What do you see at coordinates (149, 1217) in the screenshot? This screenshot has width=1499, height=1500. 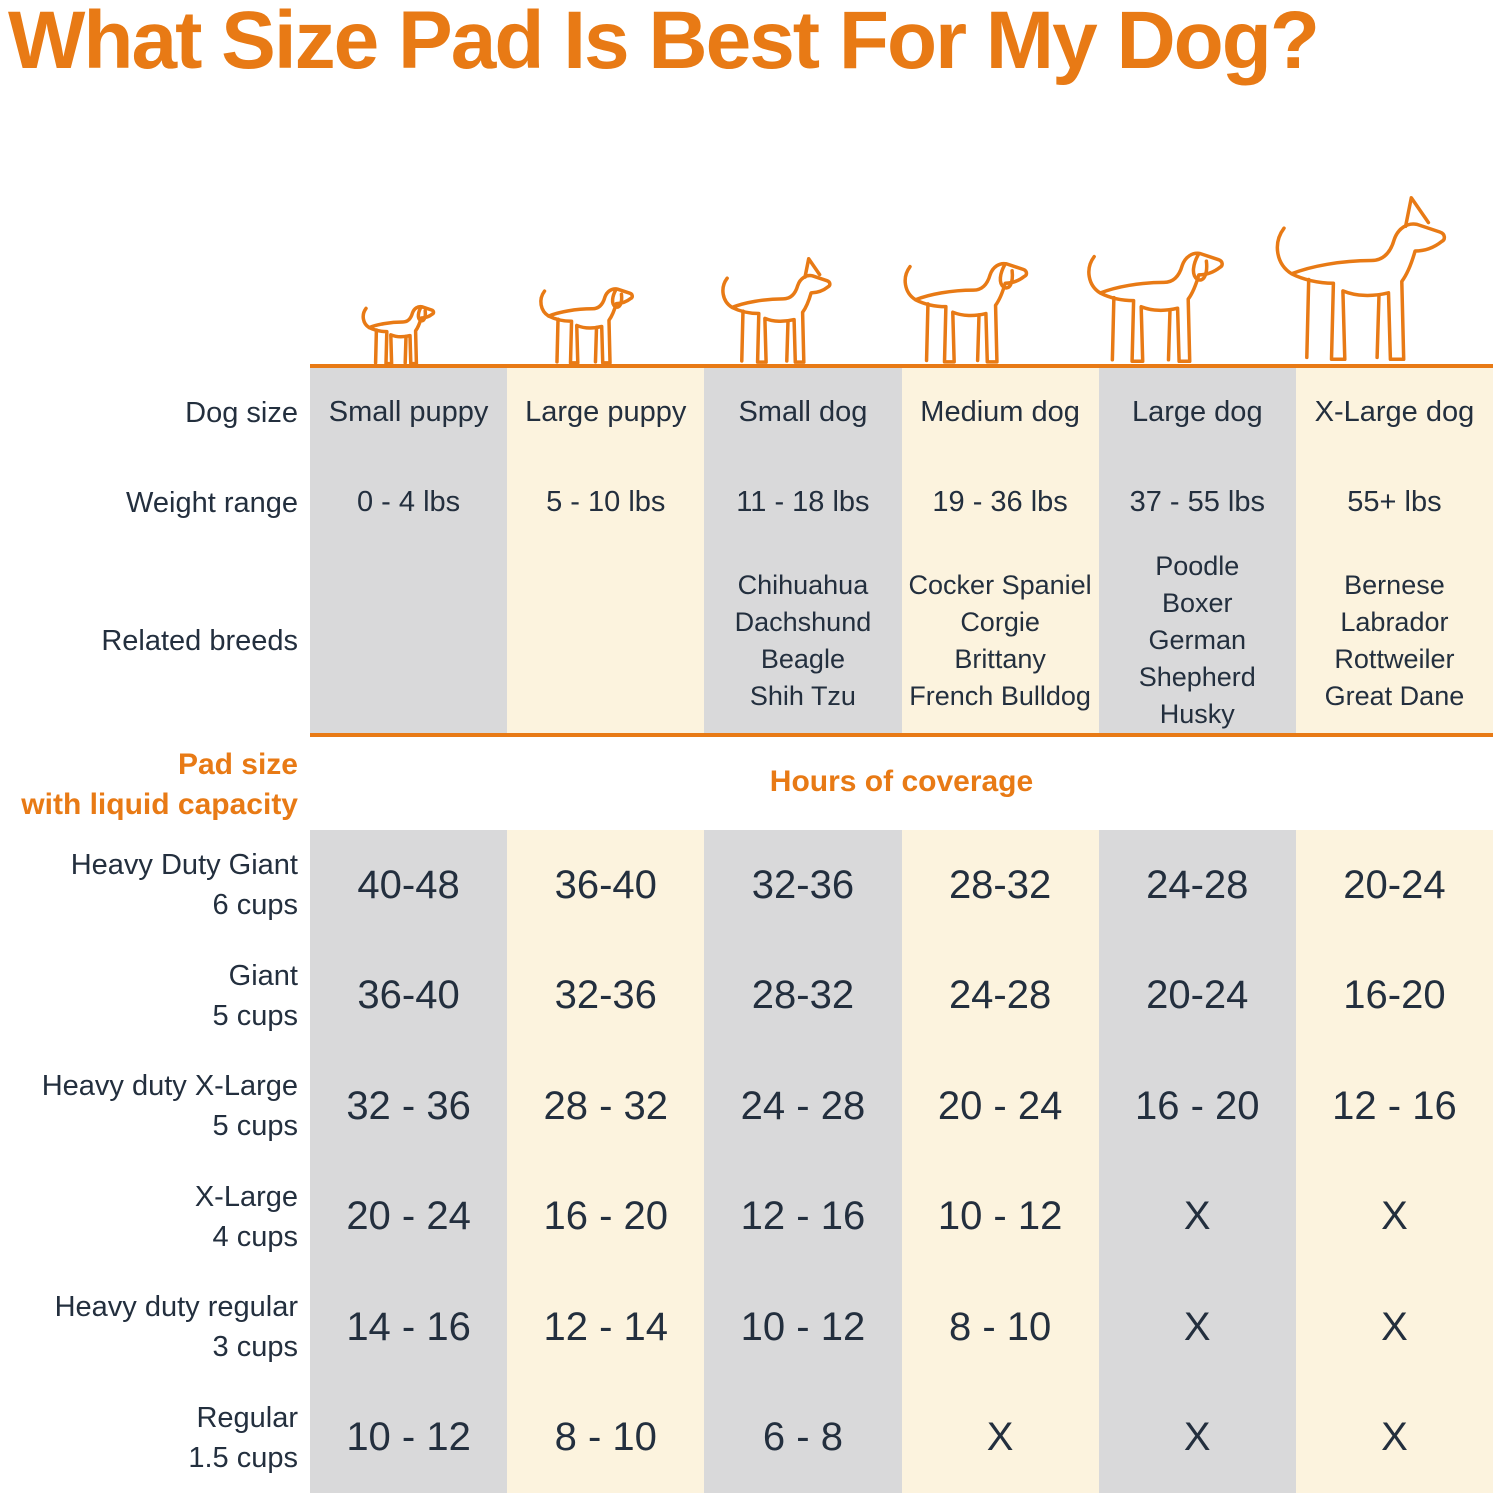 I see `pad-row-label: X-Large 4 cups` at bounding box center [149, 1217].